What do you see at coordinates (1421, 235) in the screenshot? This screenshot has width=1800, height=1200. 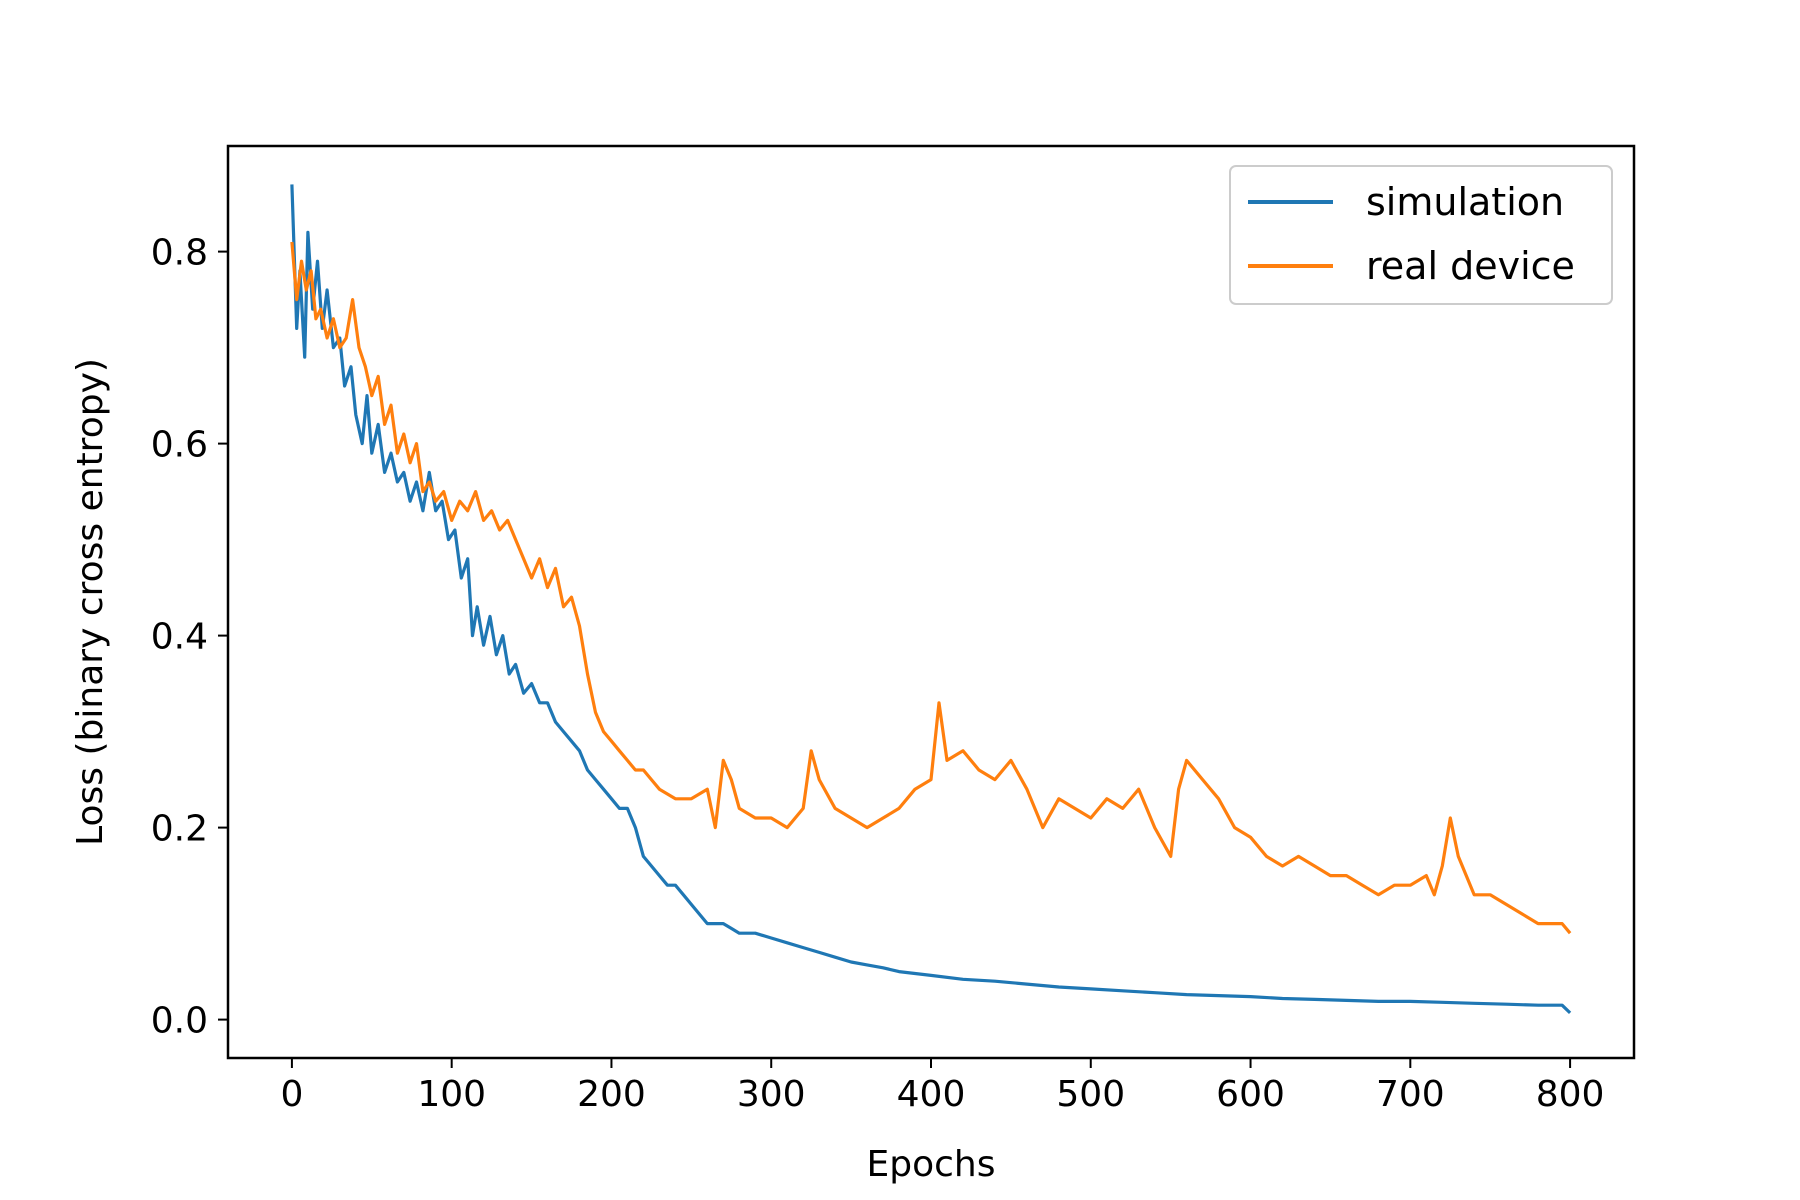 I see `legend: simulation real device` at bounding box center [1421, 235].